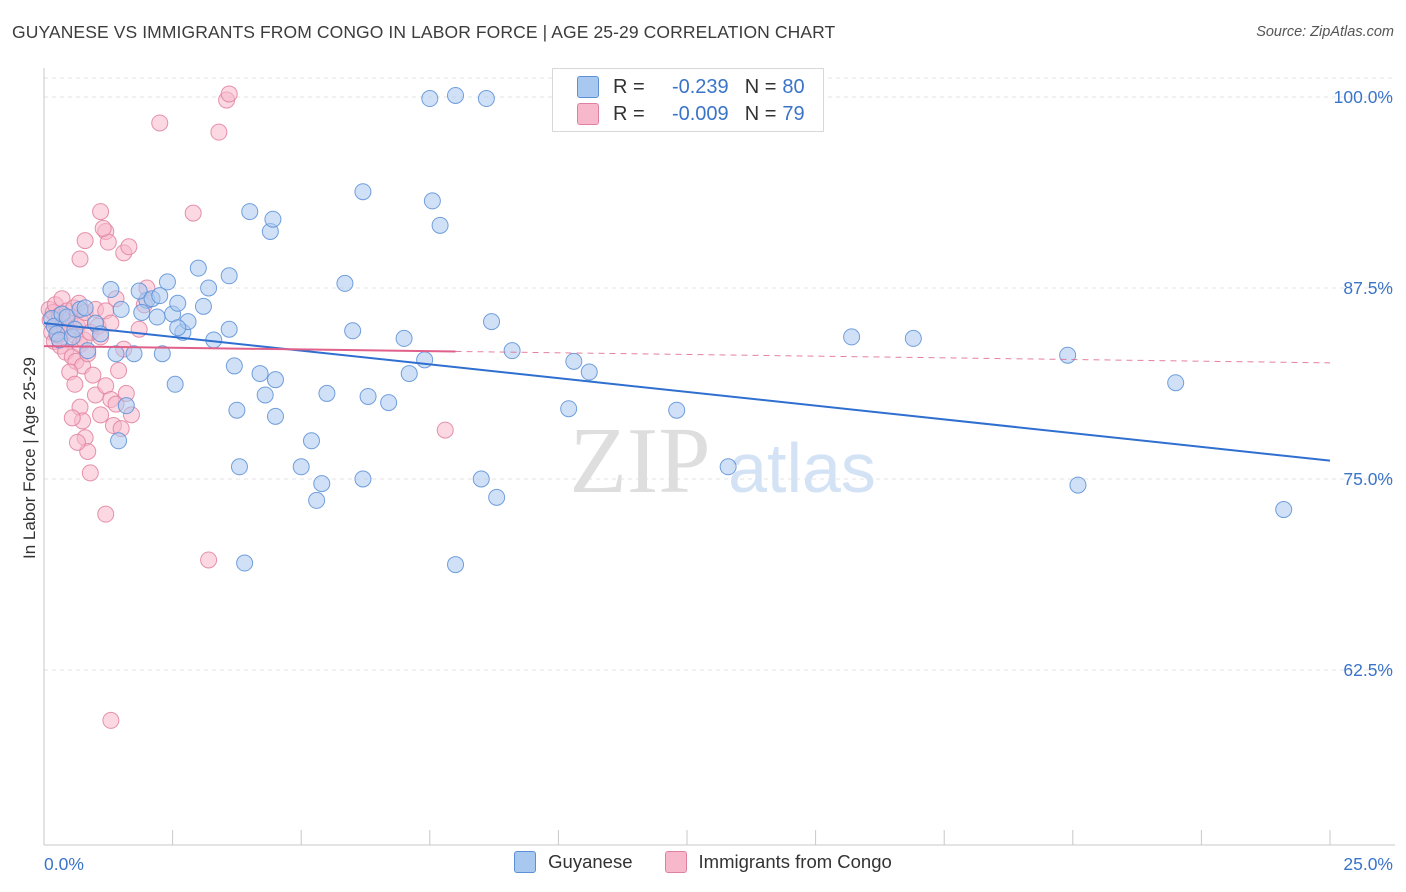 Image resolution: width=1406 pixels, height=892 pixels. What do you see at coordinates (691, 114) in the screenshot?
I see `legend-row-congo: R = -0.009 N = 79` at bounding box center [691, 114].